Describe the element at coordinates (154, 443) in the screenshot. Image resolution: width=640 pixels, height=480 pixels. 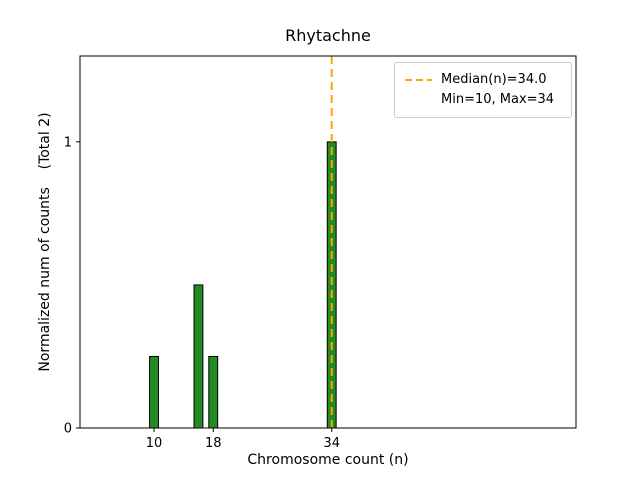
I see `x-tick-label: 10` at that location.